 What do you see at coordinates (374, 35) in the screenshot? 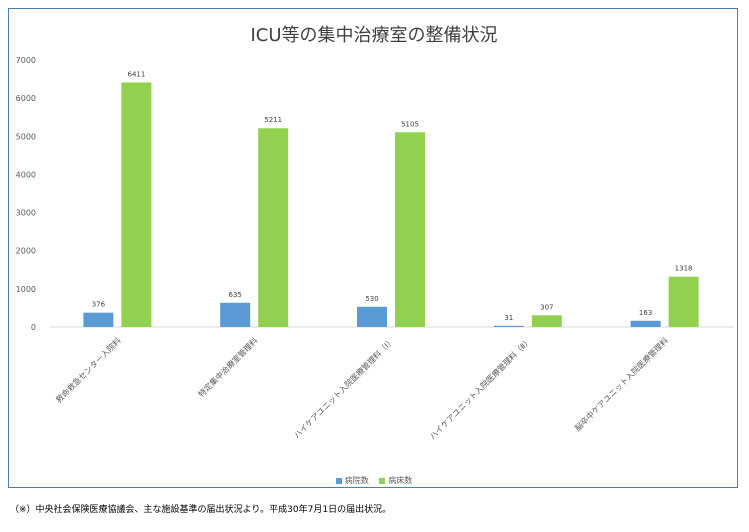
I see `chart-title: ICU等の集中治療室の整備状況` at bounding box center [374, 35].